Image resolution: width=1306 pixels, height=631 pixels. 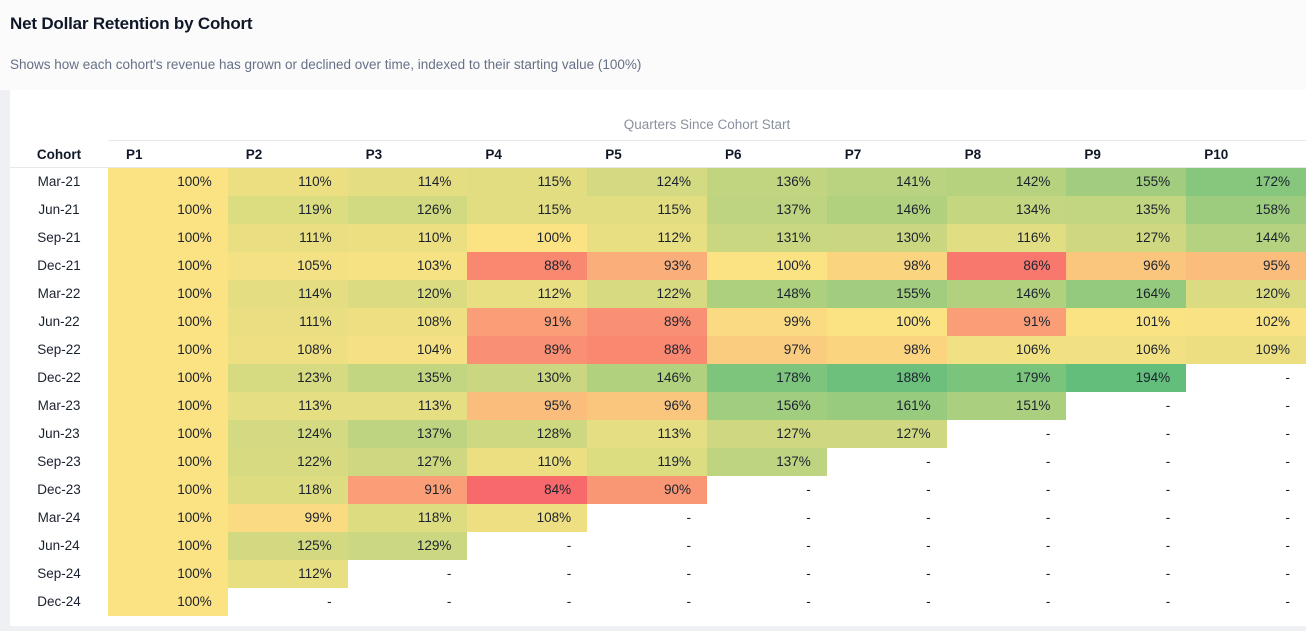 What do you see at coordinates (59, 573) in the screenshot?
I see `cohort-label: Sep-24` at bounding box center [59, 573].